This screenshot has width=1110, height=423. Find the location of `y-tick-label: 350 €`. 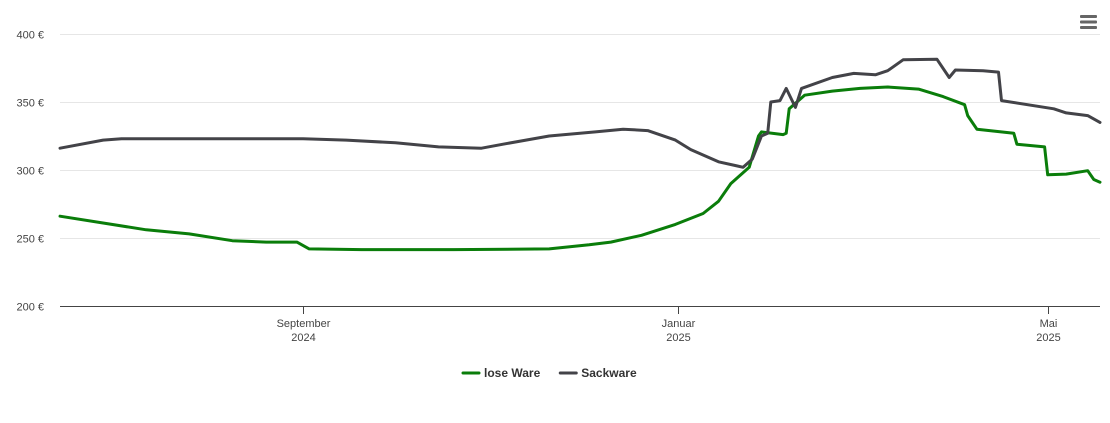

y-tick-label: 350 € is located at coordinates (30, 104).